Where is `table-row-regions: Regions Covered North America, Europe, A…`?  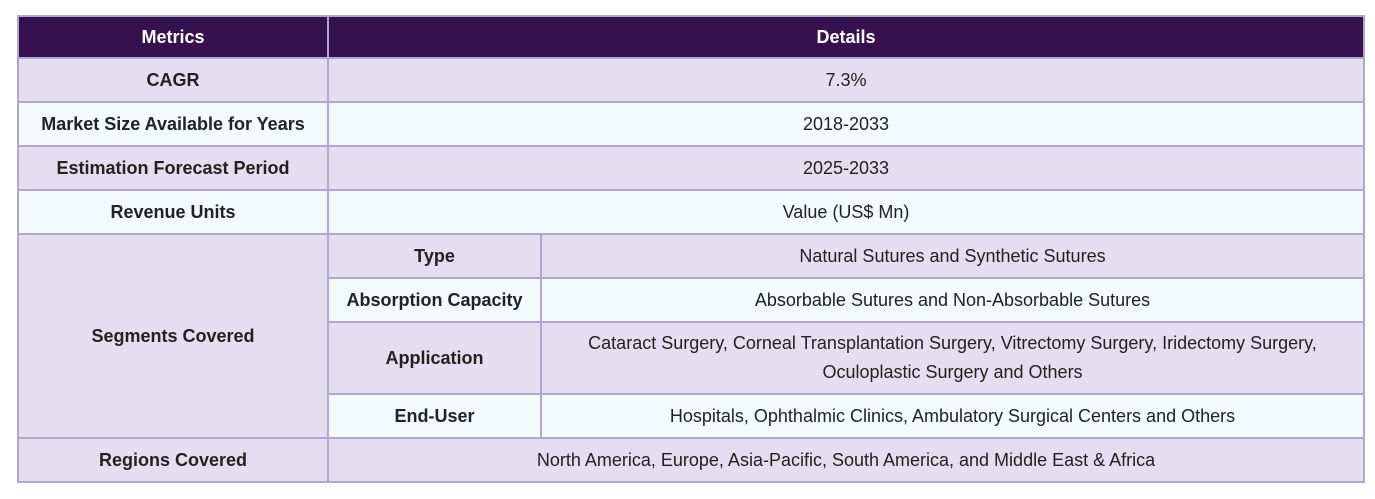
table-row-regions: Regions Covered North America, Europe, A… is located at coordinates (691, 460).